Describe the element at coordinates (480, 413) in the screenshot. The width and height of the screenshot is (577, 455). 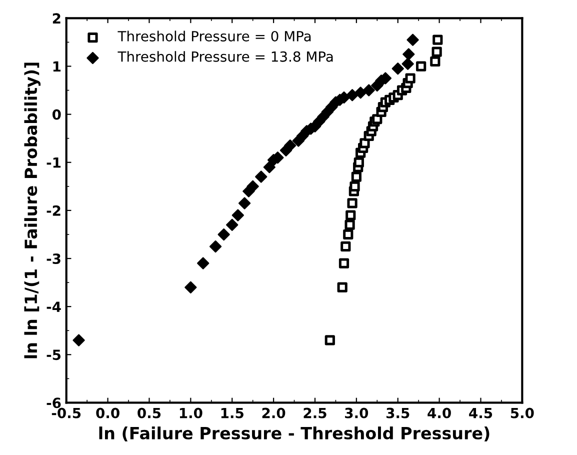
I see `x-tick-label: 4.5` at that location.